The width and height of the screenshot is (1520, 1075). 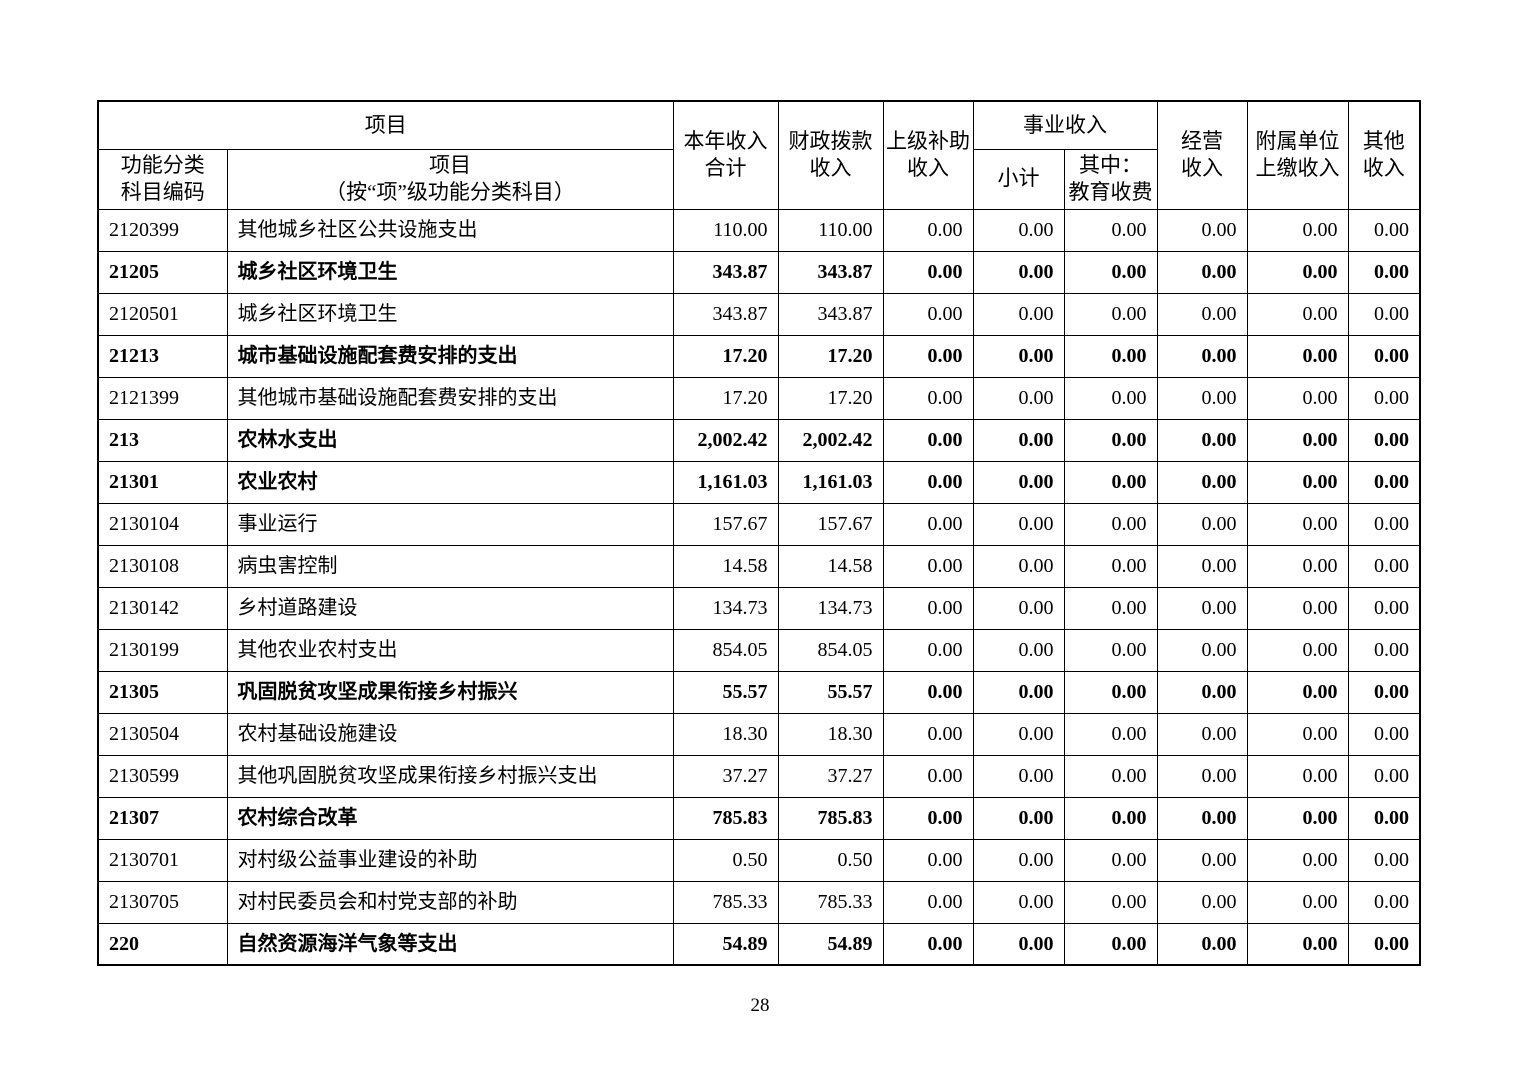 I want to click on cell-value: 0.50, so click(x=725, y=860).